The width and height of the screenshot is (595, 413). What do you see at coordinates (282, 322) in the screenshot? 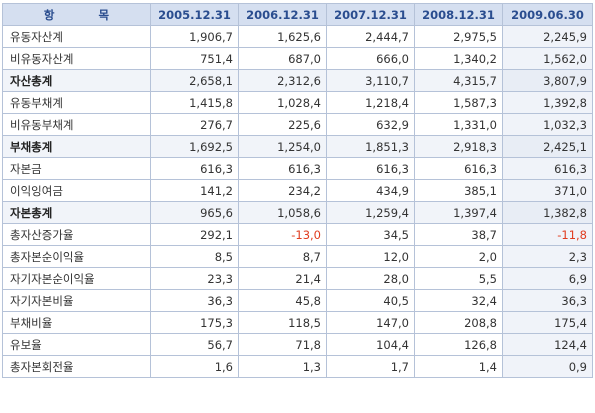
I see `value-cell: 118,5` at bounding box center [282, 322].